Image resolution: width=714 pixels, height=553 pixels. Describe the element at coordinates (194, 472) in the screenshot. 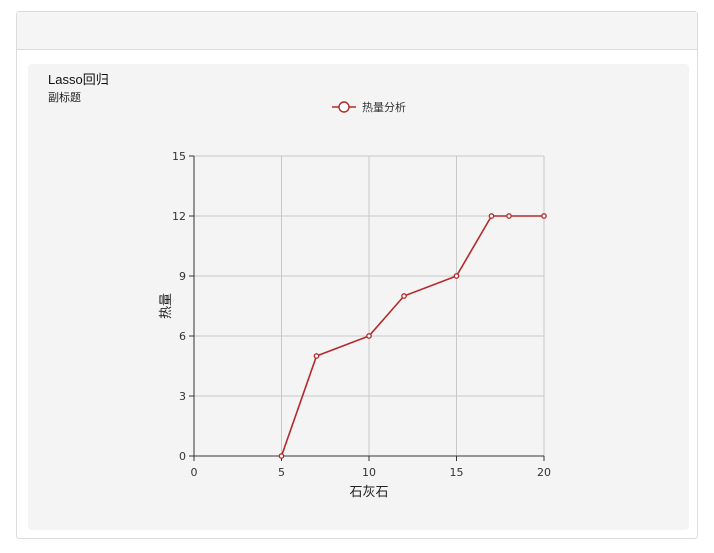

I see `x-tick-label: 0` at that location.